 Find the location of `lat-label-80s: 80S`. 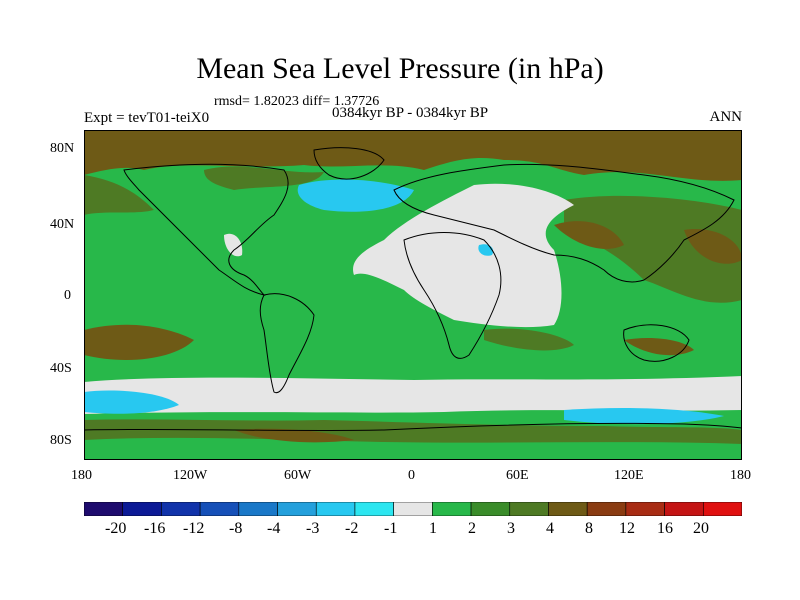

lat-label-80s: 80S is located at coordinates (61, 440).